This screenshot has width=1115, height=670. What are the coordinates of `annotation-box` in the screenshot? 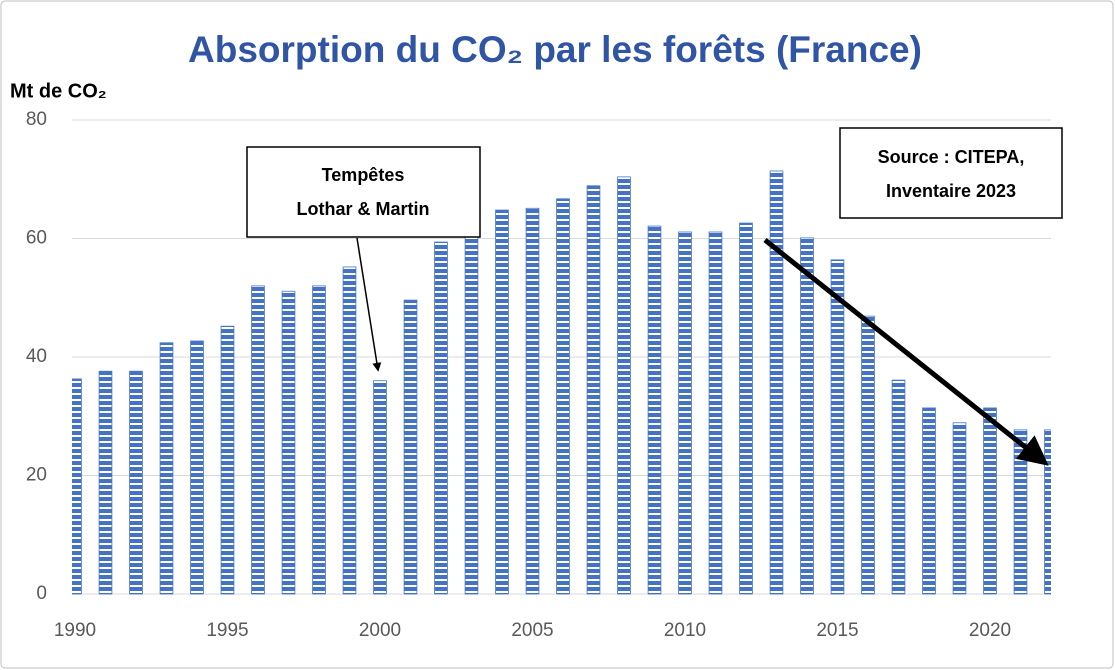 It's located at (363, 192).